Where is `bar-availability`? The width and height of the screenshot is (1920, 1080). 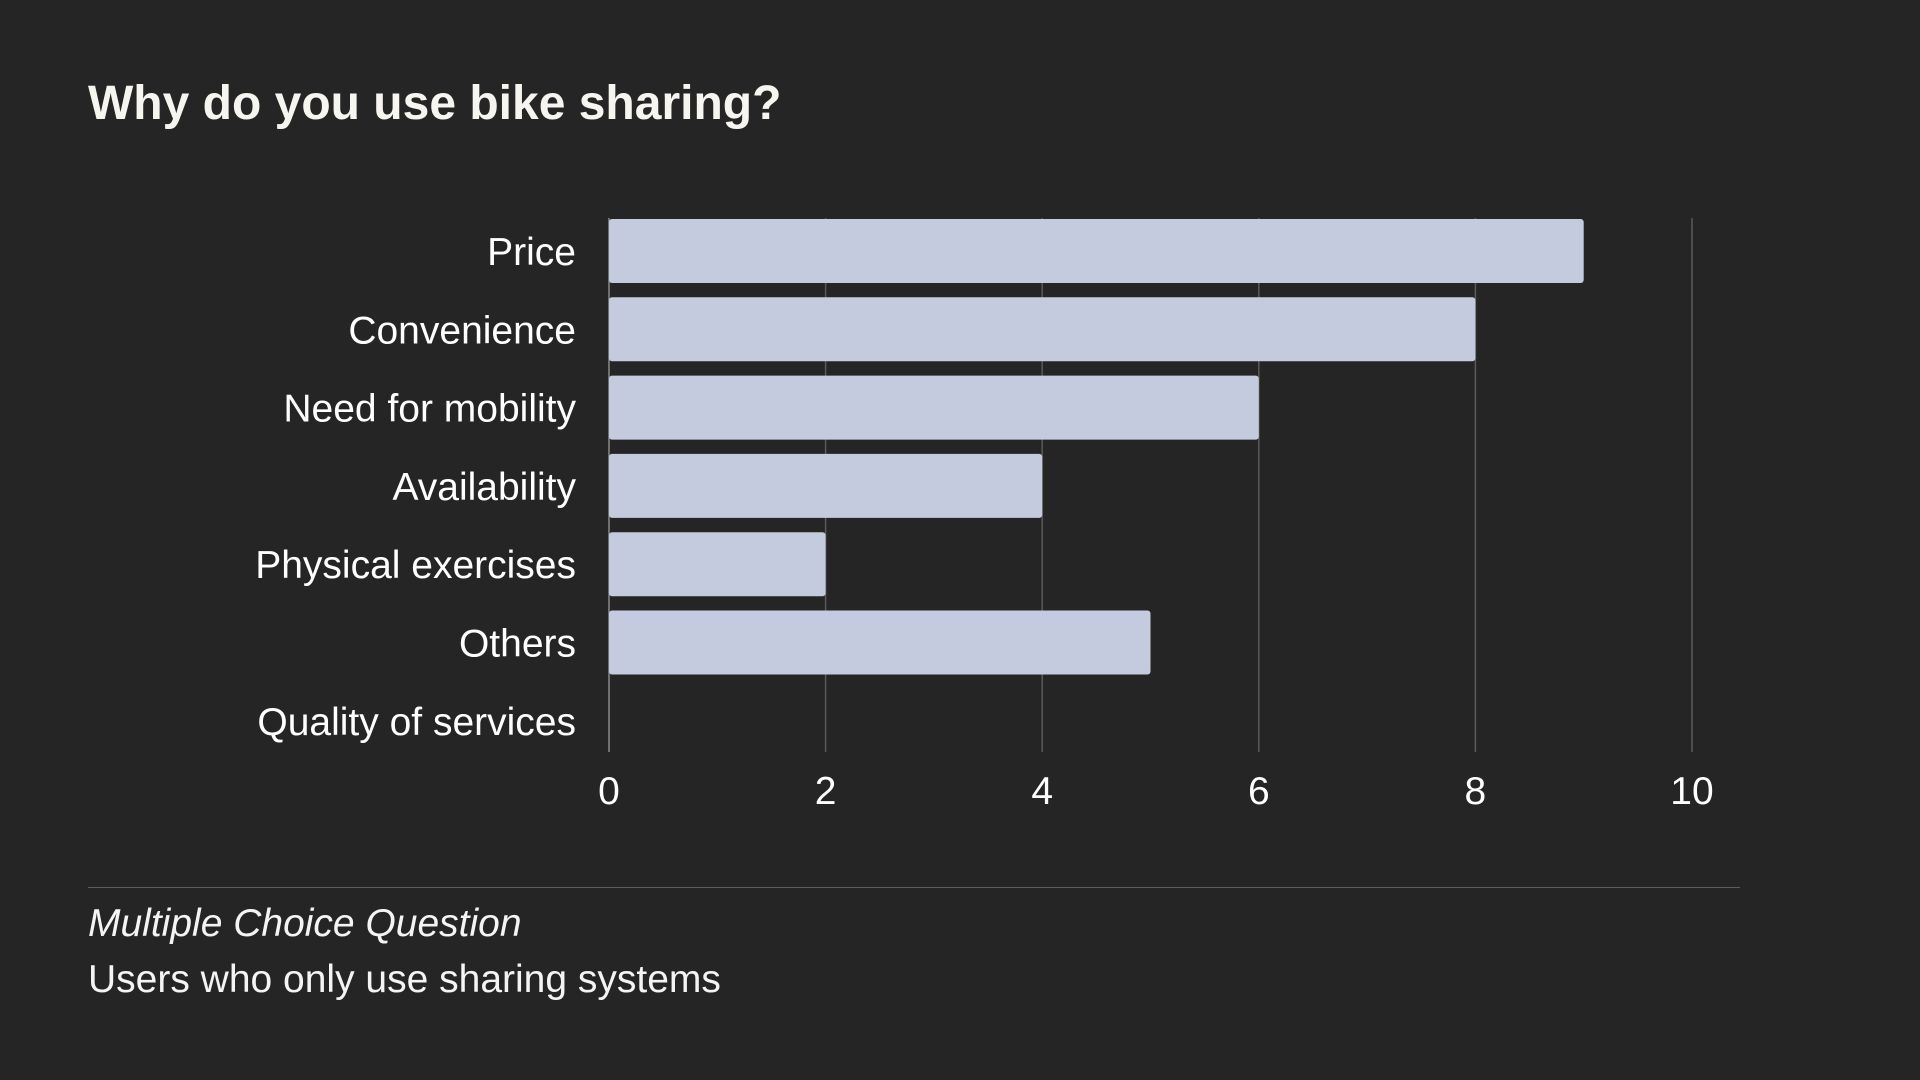 bar-availability is located at coordinates (826, 485).